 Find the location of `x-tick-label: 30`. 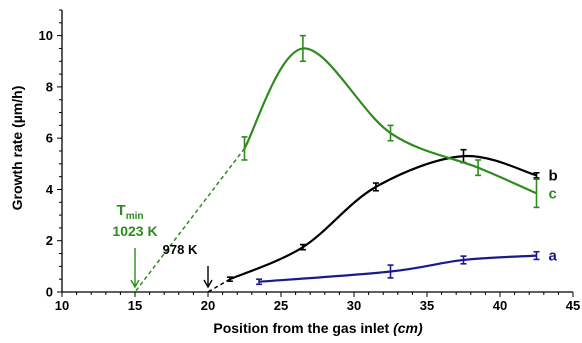

x-tick-label: 30 is located at coordinates (354, 305).